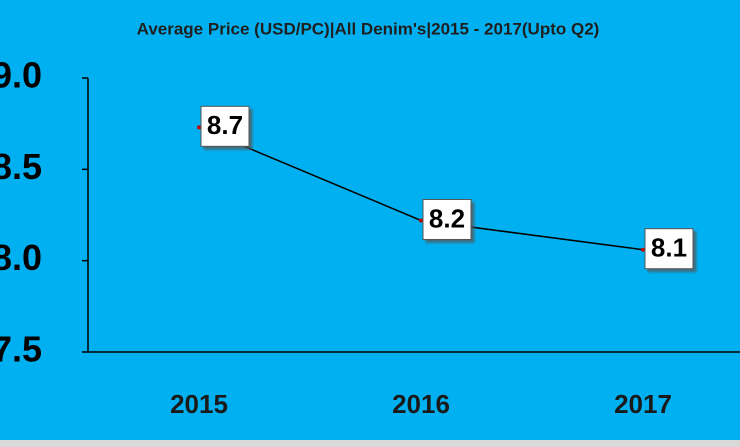  I want to click on data-label: 8.1, so click(669, 248).